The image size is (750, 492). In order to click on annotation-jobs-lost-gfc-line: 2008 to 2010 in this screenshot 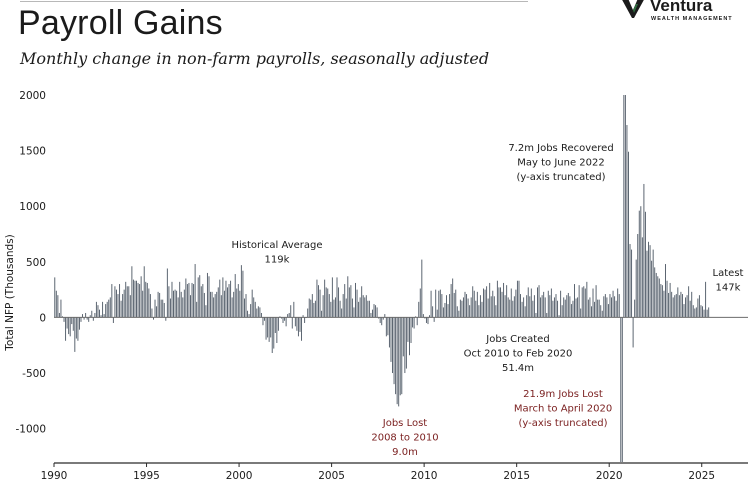, I will do `click(404, 438)`.